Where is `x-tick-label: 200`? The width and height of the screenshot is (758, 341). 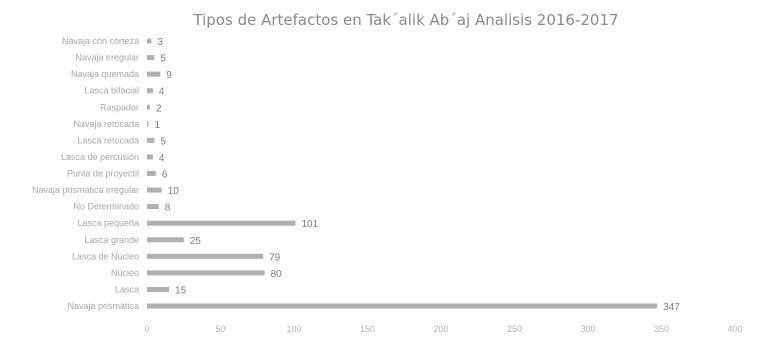
x-tick-label: 200 is located at coordinates (440, 329).